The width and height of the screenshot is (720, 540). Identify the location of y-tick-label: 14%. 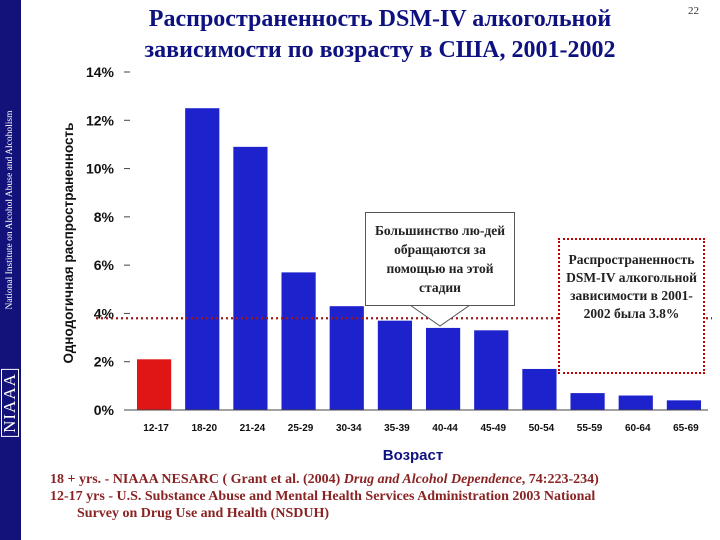
(100, 72).